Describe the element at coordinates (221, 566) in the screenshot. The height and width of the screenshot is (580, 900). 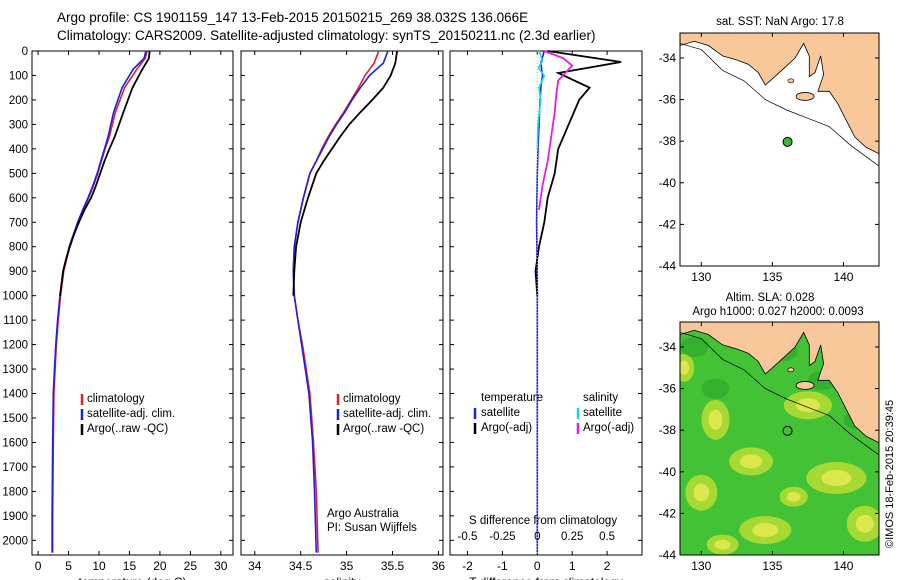
I see `x-tick-label: 30` at that location.